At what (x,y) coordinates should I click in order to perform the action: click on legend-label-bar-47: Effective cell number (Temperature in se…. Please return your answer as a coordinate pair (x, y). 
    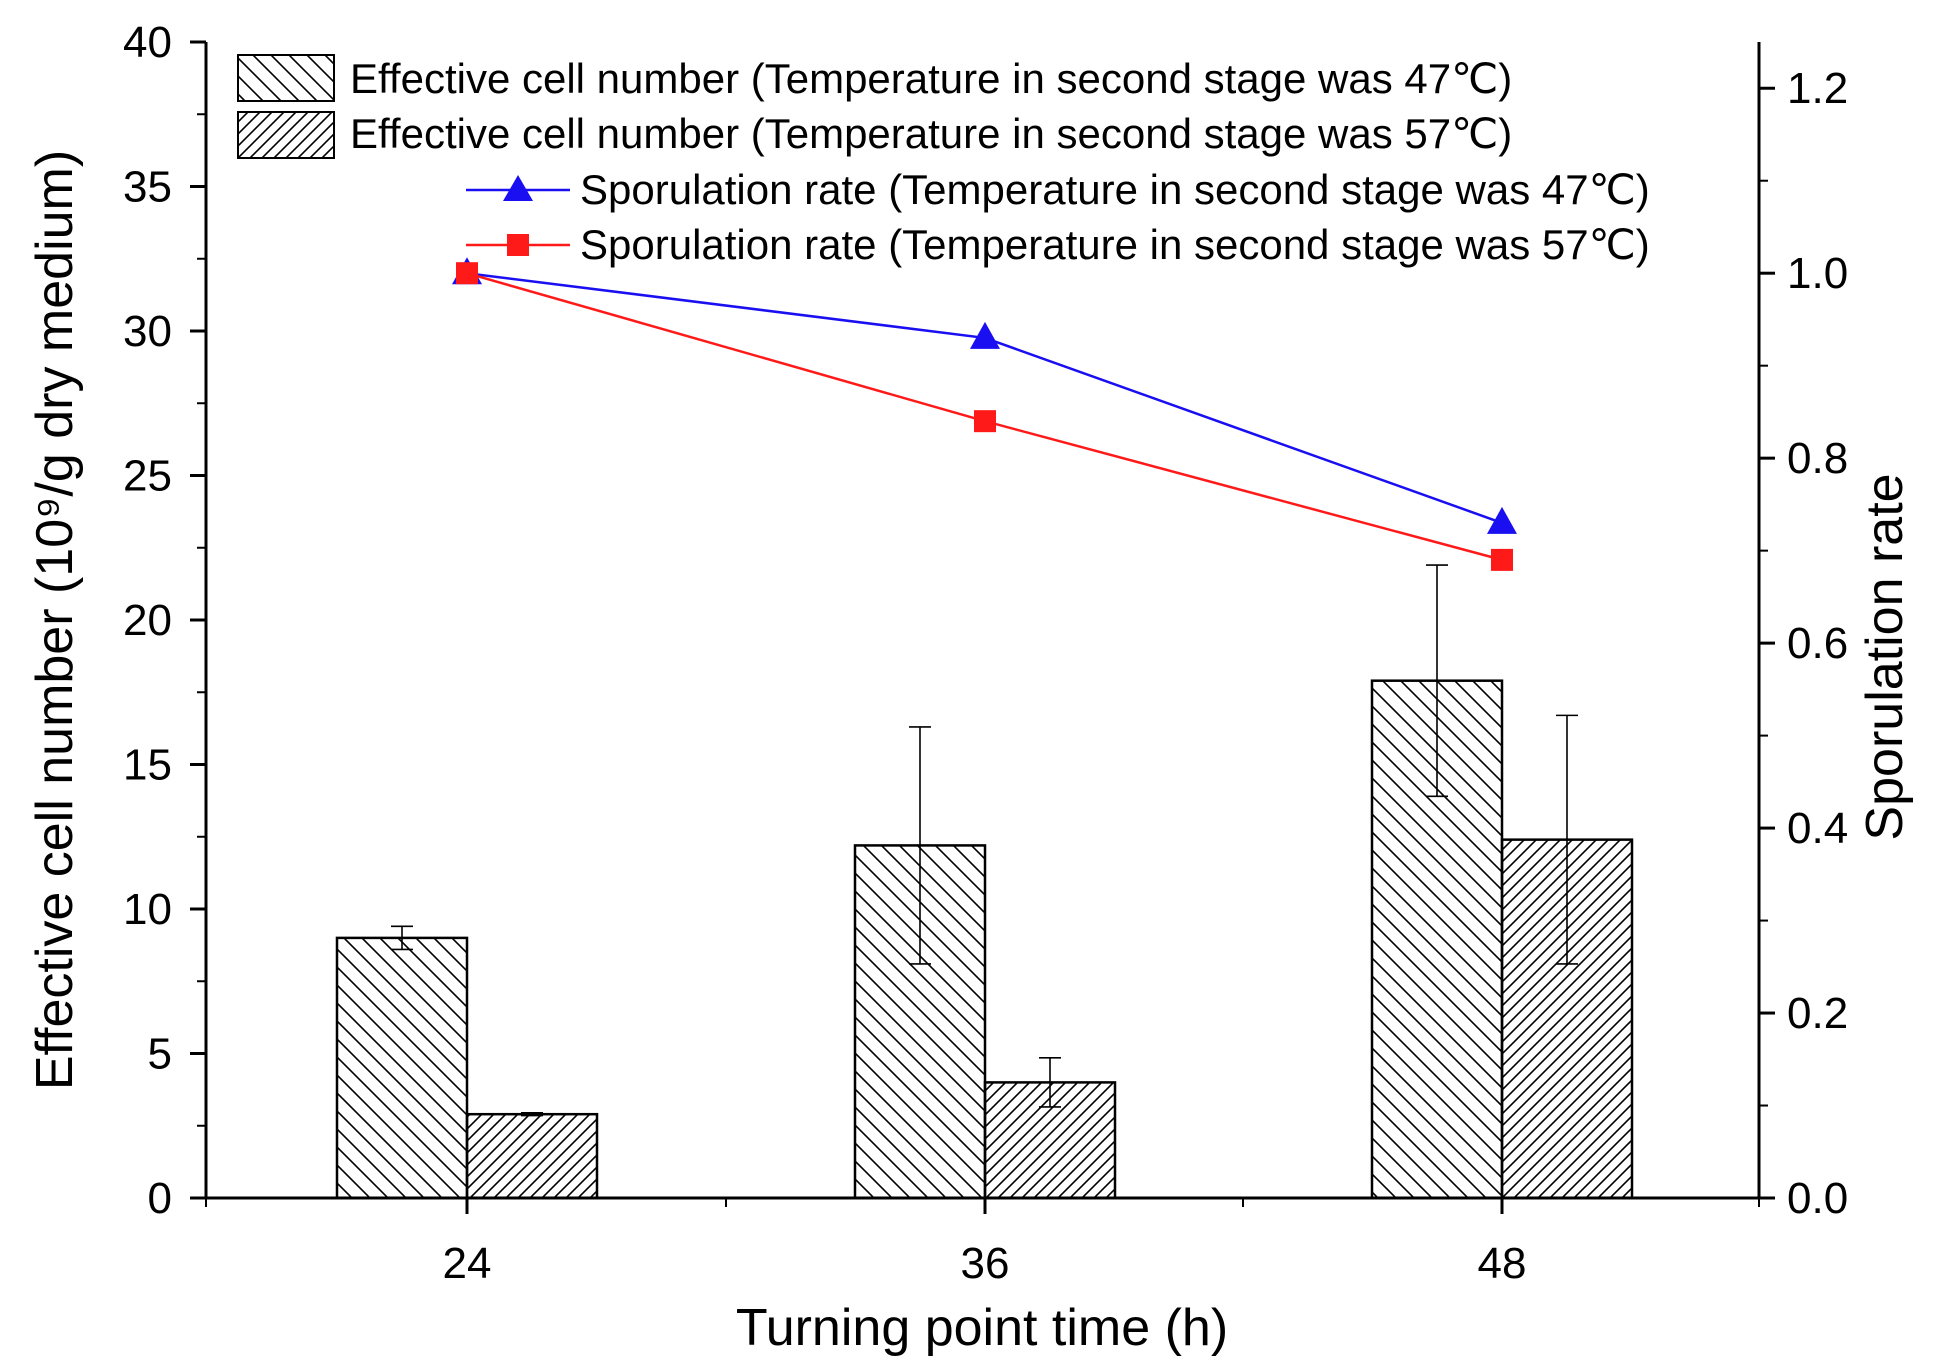
    Looking at the image, I should click on (931, 78).